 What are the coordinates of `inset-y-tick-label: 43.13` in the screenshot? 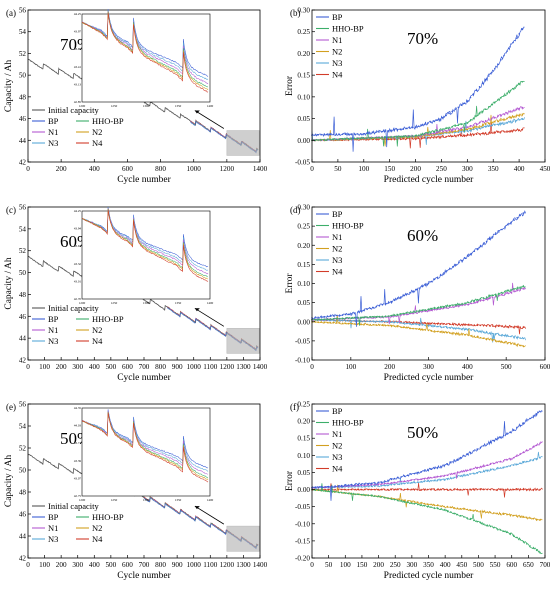 It's located at (78, 84).